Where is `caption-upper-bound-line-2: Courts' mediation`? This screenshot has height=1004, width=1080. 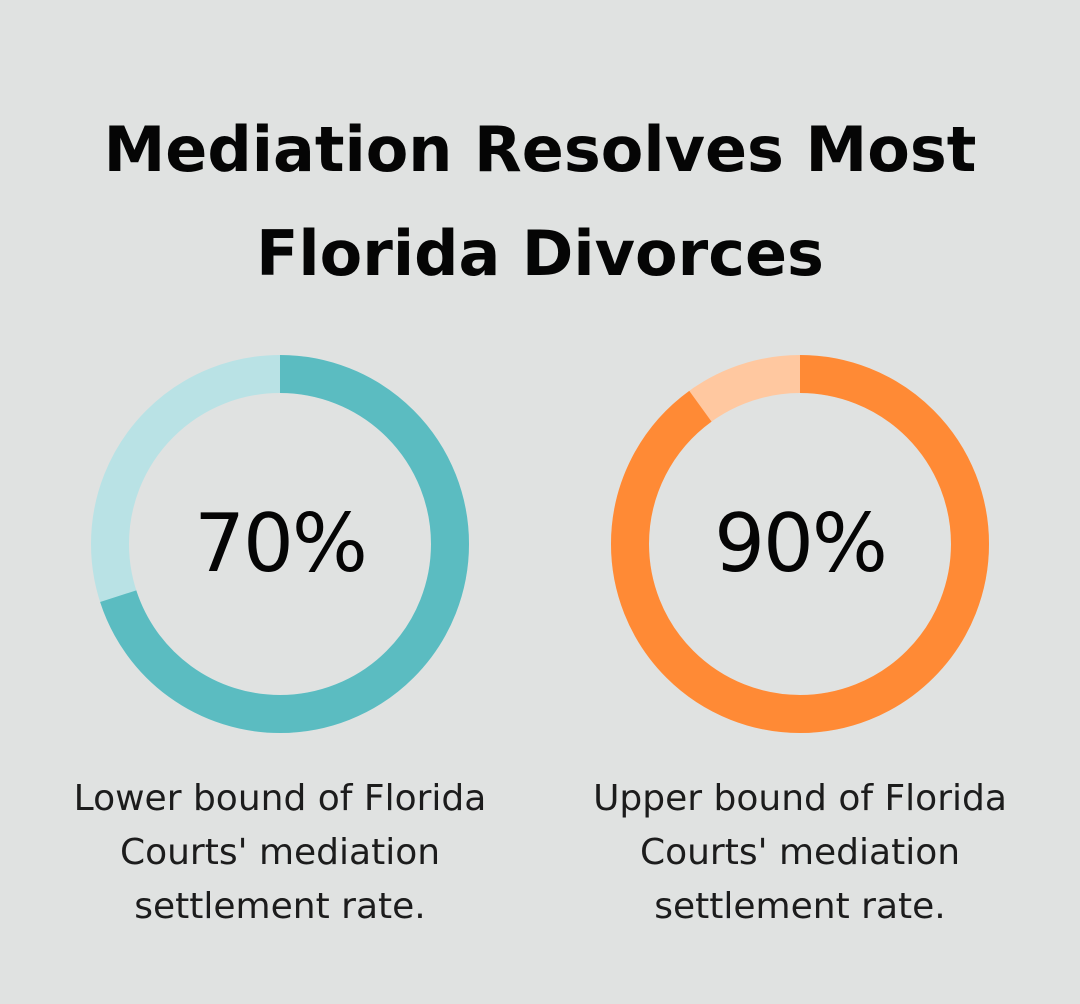
caption-upper-bound-line-2: Courts' mediation is located at coordinates (800, 852).